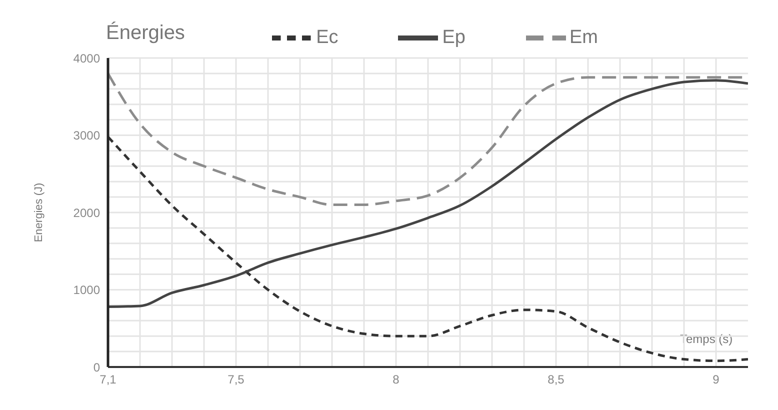 This screenshot has width=778, height=410. What do you see at coordinates (584, 37) in the screenshot?
I see `legend-label: Em` at bounding box center [584, 37].